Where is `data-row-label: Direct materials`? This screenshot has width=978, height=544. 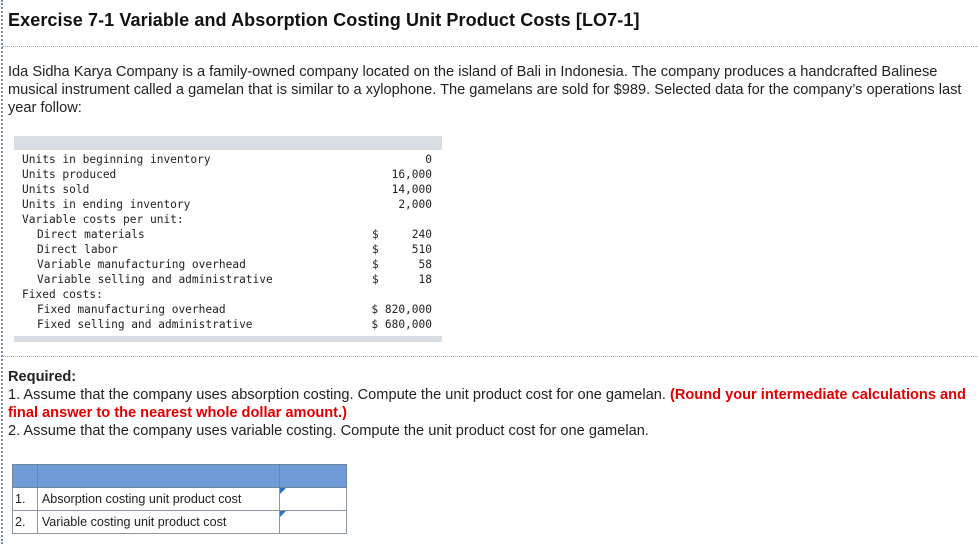 data-row-label: Direct materials is located at coordinates (91, 234).